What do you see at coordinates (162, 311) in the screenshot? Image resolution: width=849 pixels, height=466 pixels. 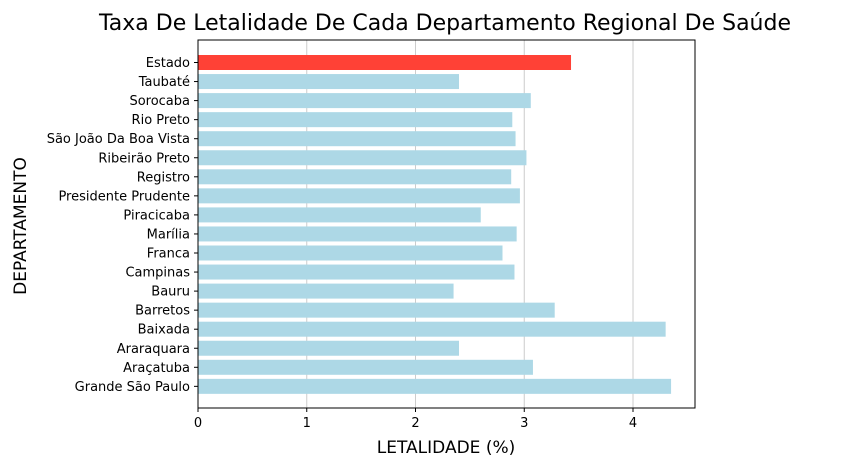 I see `y-tick-label: Barretos` at bounding box center [162, 311].